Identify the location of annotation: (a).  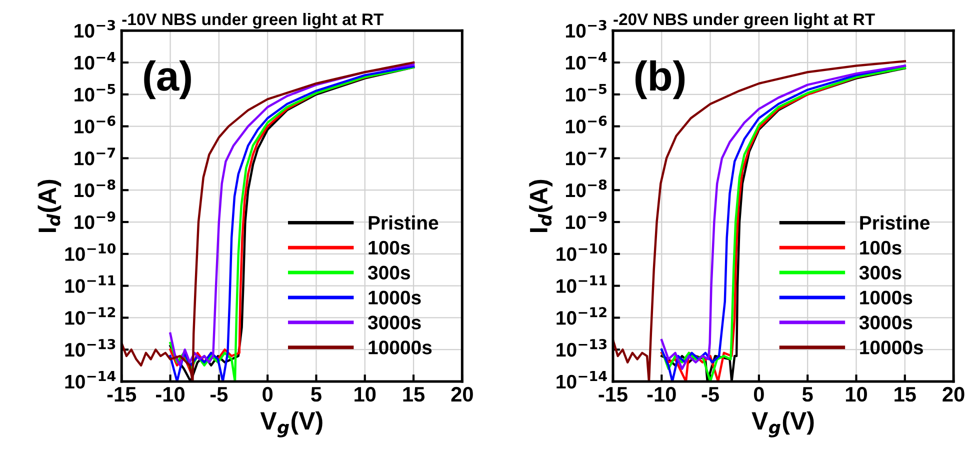
(167, 80).